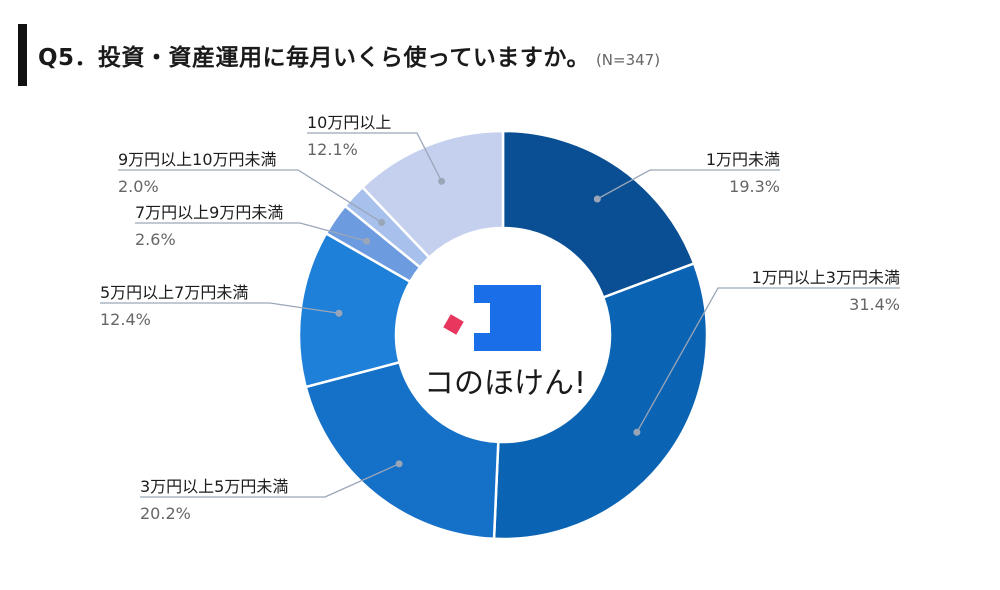  I want to click on brand-logo: コのほけん!, so click(505, 343).